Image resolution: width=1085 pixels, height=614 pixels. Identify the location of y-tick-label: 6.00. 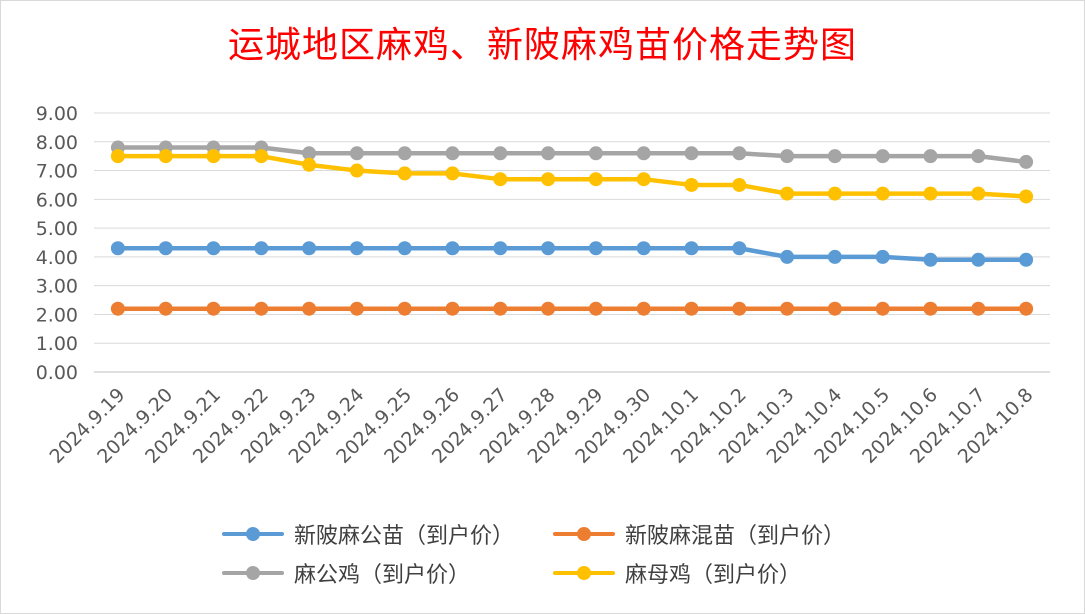
(57, 200).